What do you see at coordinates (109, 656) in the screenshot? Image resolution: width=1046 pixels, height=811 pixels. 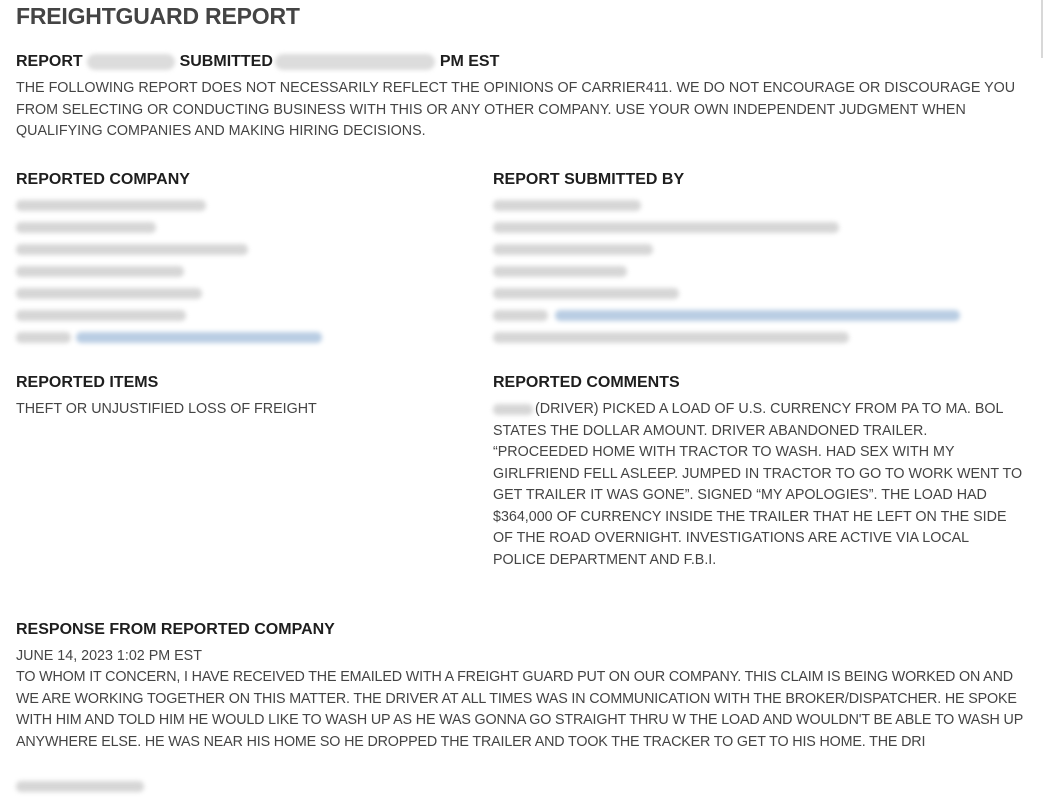 I see `response-date: JUNE 14, 2023 1:02 PM EST` at bounding box center [109, 656].